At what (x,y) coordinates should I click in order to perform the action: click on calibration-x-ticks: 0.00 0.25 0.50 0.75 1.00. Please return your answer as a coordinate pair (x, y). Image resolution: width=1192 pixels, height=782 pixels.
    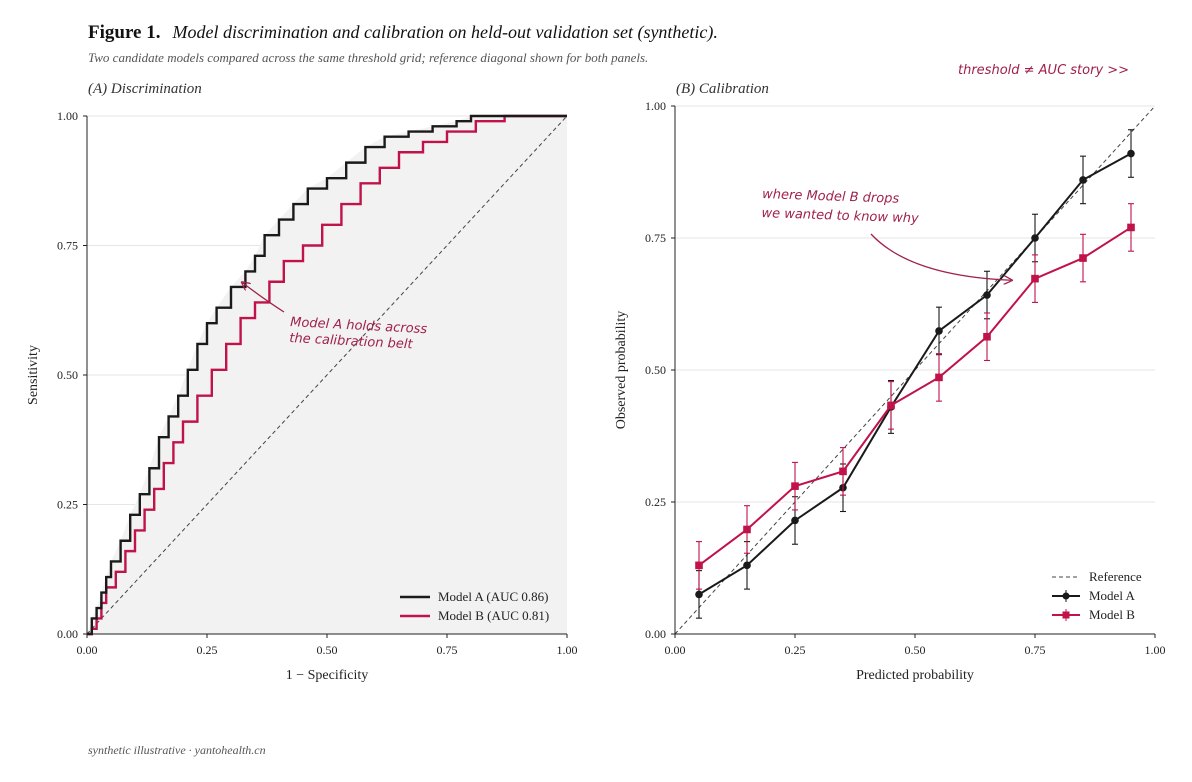
    Looking at the image, I should click on (915, 645).